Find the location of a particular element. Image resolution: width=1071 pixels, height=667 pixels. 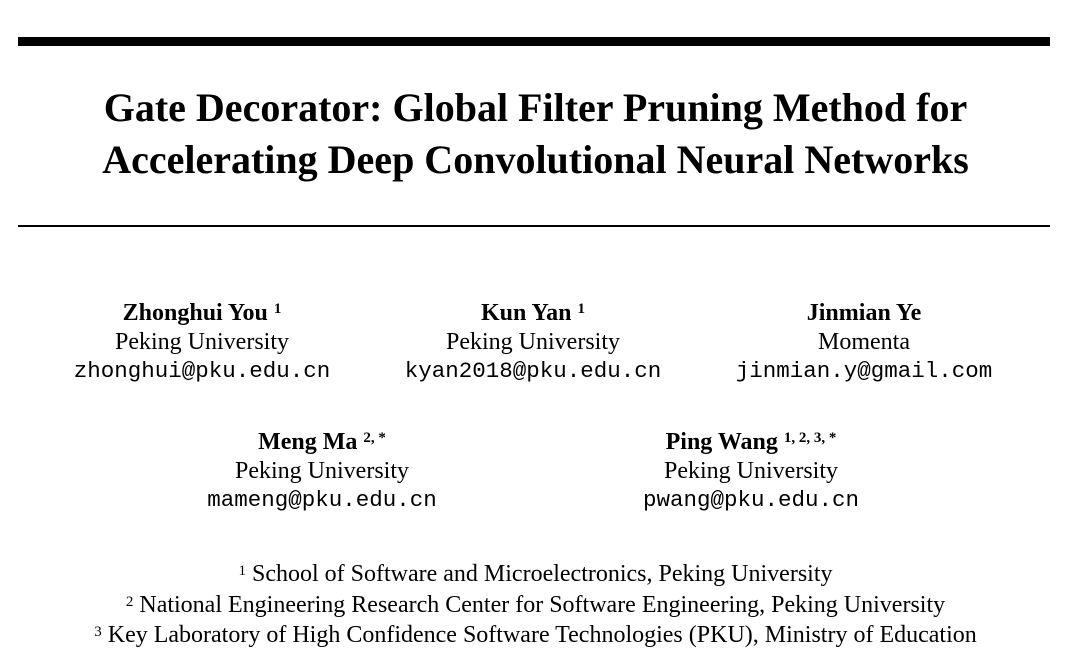

author-email: mameng@pku.edu.cn is located at coordinates (322, 500).